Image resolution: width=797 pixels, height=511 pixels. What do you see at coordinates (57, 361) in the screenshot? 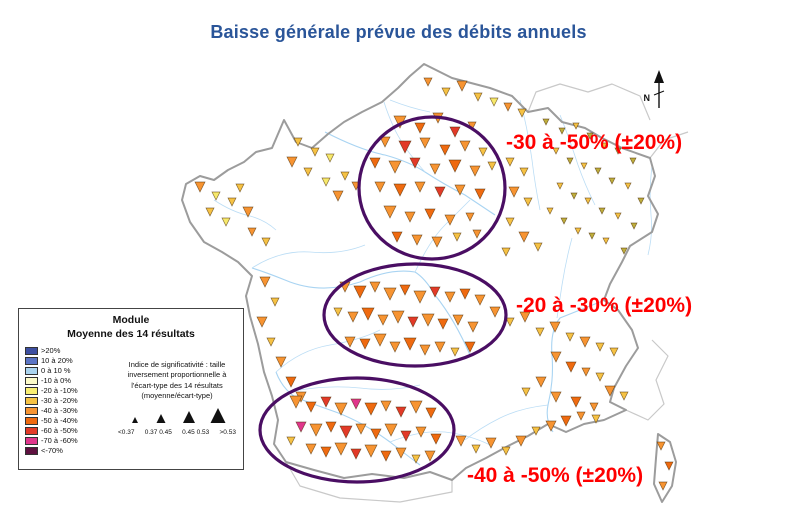
I see `legend-label: 10 à 20%` at bounding box center [57, 361].